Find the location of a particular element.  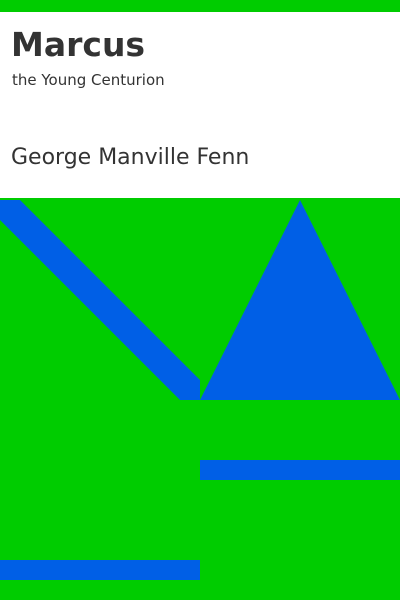

book-author: George Manville Fenn is located at coordinates (130, 157).